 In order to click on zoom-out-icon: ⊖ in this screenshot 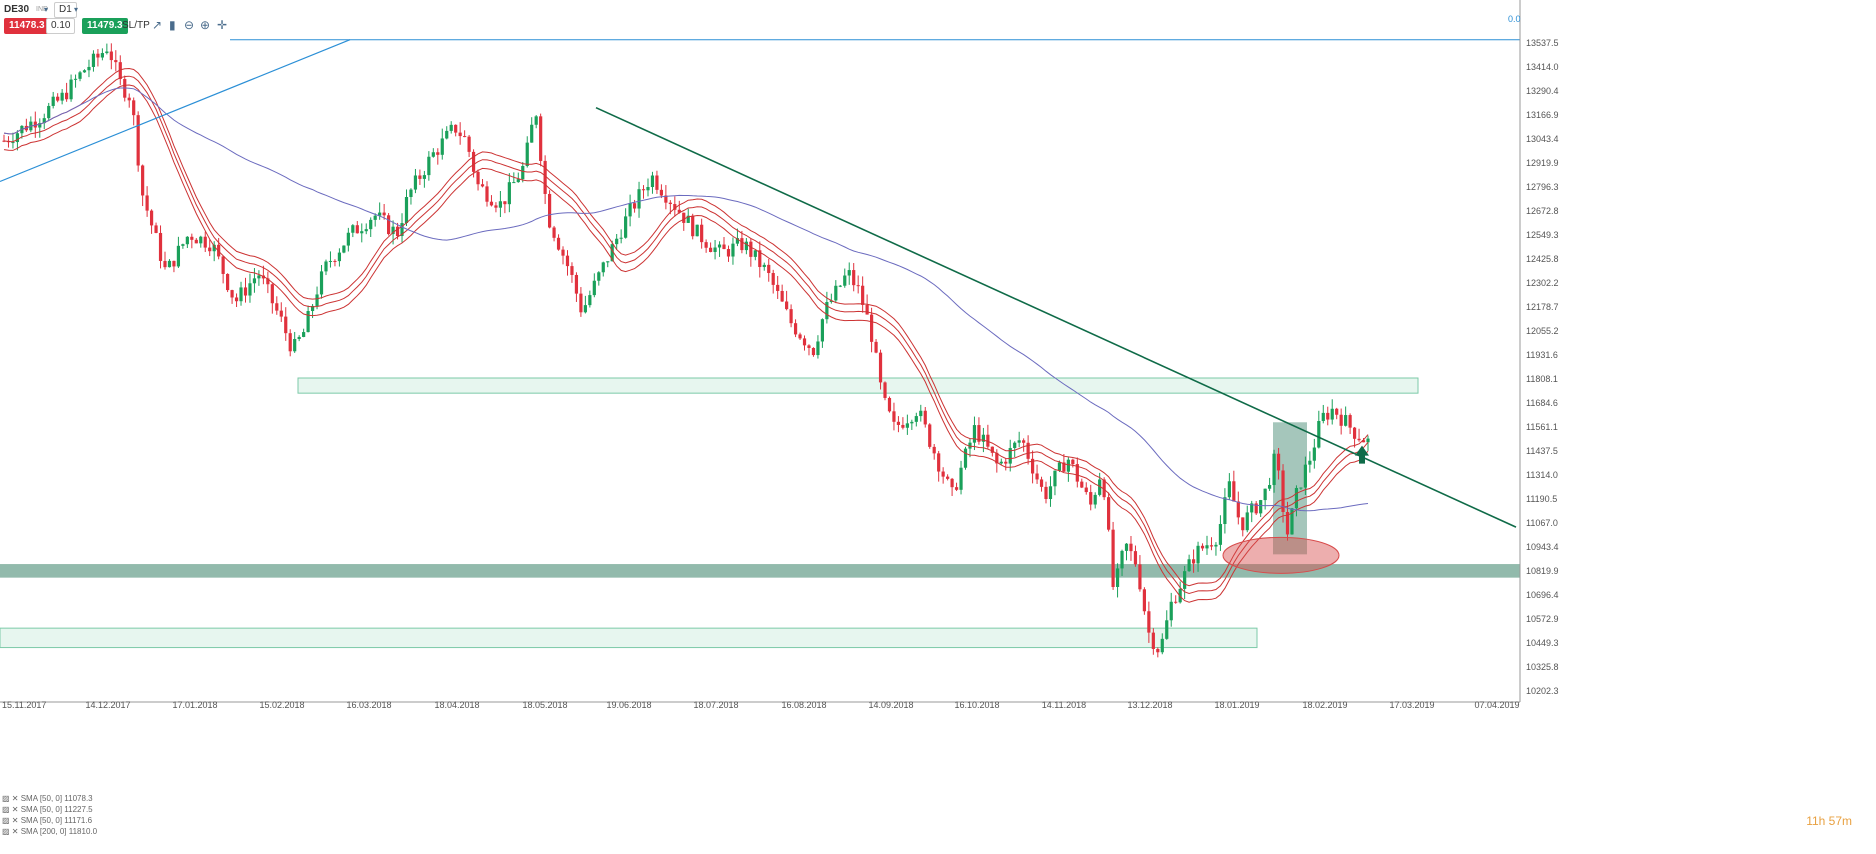, I will do `click(189, 25)`.